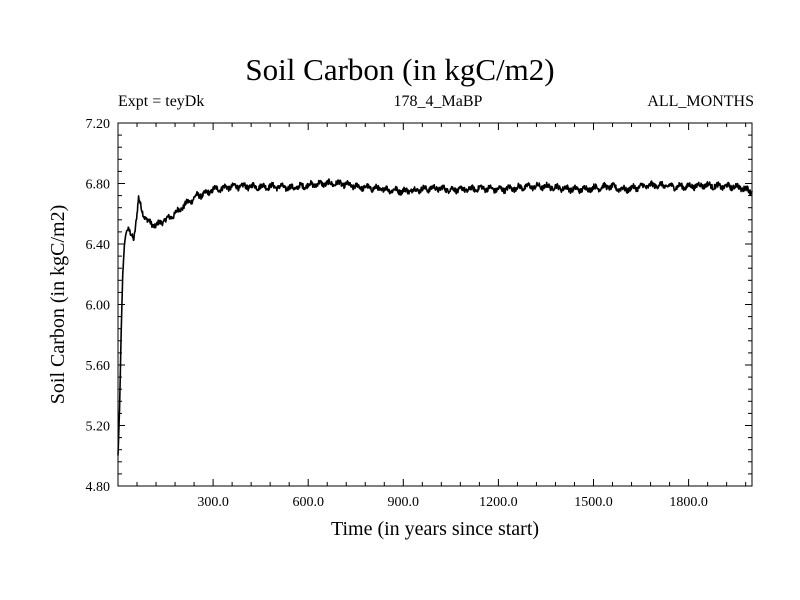  Describe the element at coordinates (98, 124) in the screenshot. I see `y-tick-label: 7.20` at that location.